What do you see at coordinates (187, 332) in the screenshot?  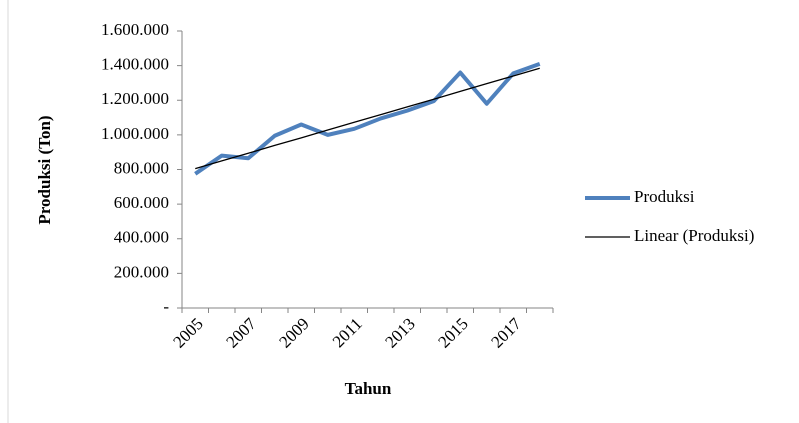 I see `x-tick-label: 2005` at bounding box center [187, 332].